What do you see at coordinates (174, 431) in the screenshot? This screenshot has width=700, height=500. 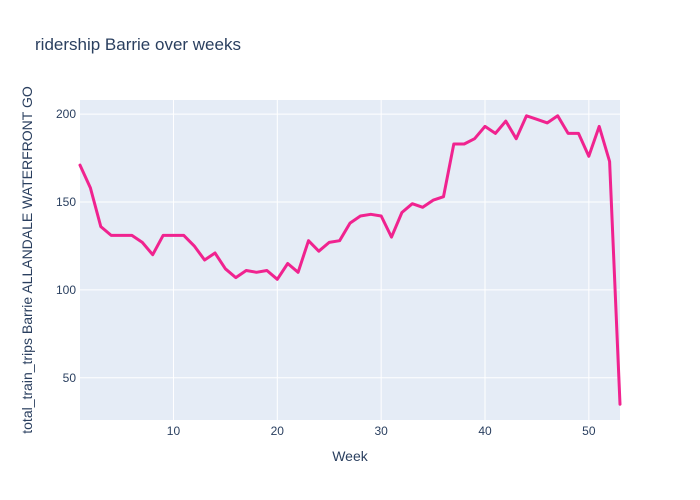 I see `x-tick-label: 10` at bounding box center [174, 431].